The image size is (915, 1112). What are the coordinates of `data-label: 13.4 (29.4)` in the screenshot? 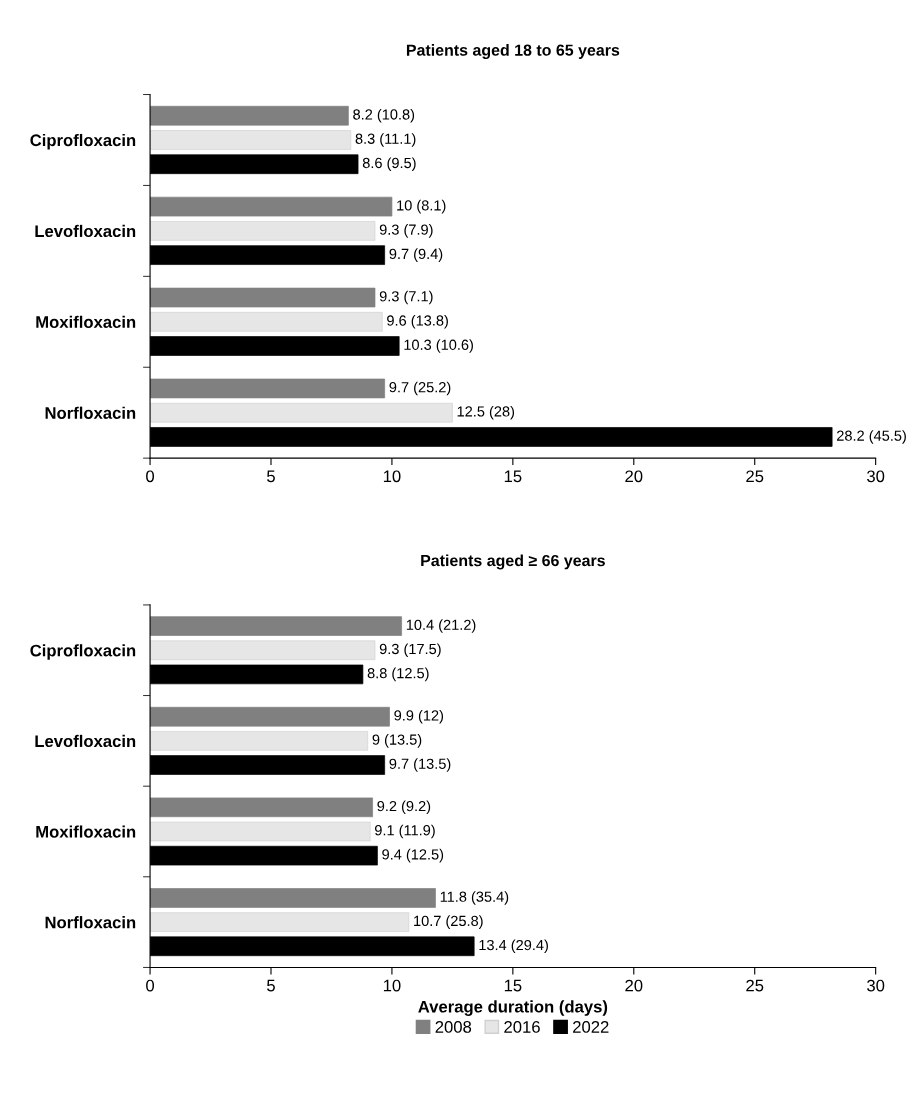 It's located at (513, 946).